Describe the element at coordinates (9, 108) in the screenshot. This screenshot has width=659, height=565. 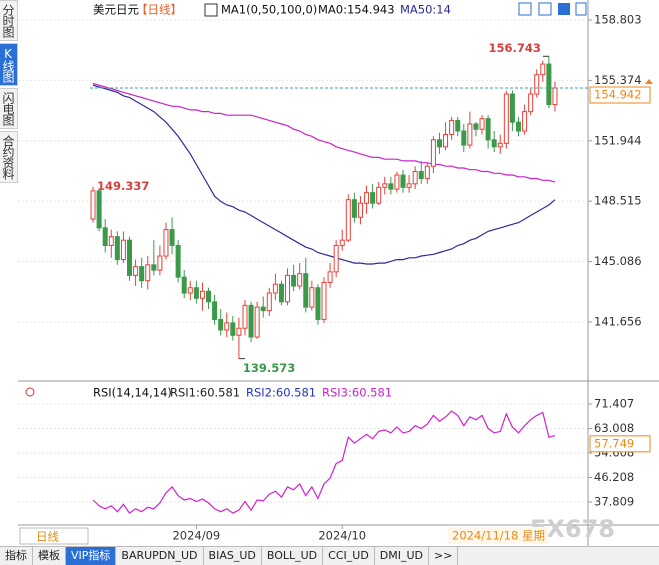
I see `side-tab: 闪电图` at that location.